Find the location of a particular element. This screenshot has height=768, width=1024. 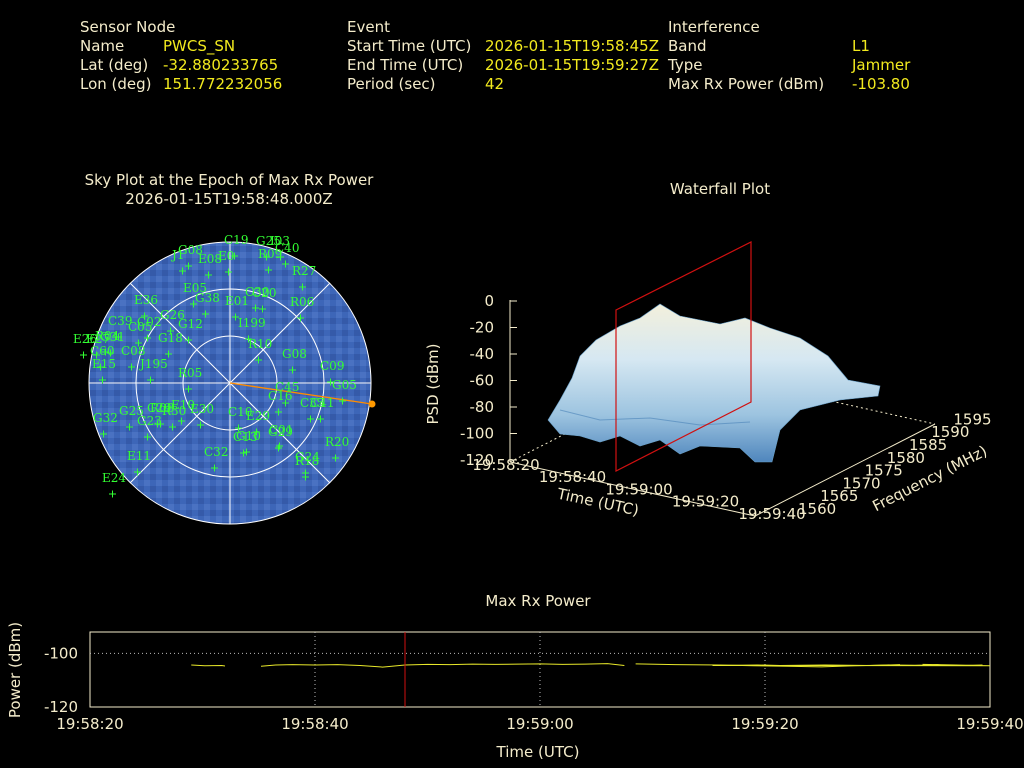

satellite-c02: C02 is located at coordinates (149, 328).